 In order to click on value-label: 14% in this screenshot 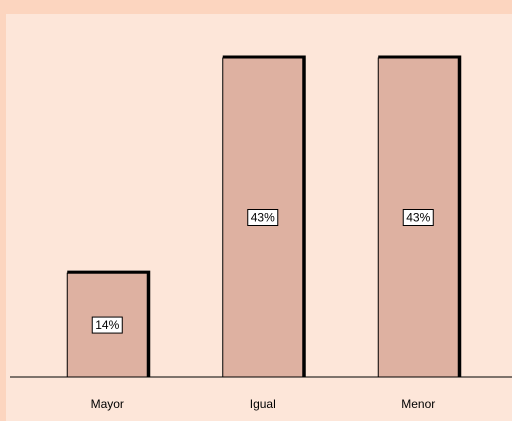, I will do `click(107, 325)`.